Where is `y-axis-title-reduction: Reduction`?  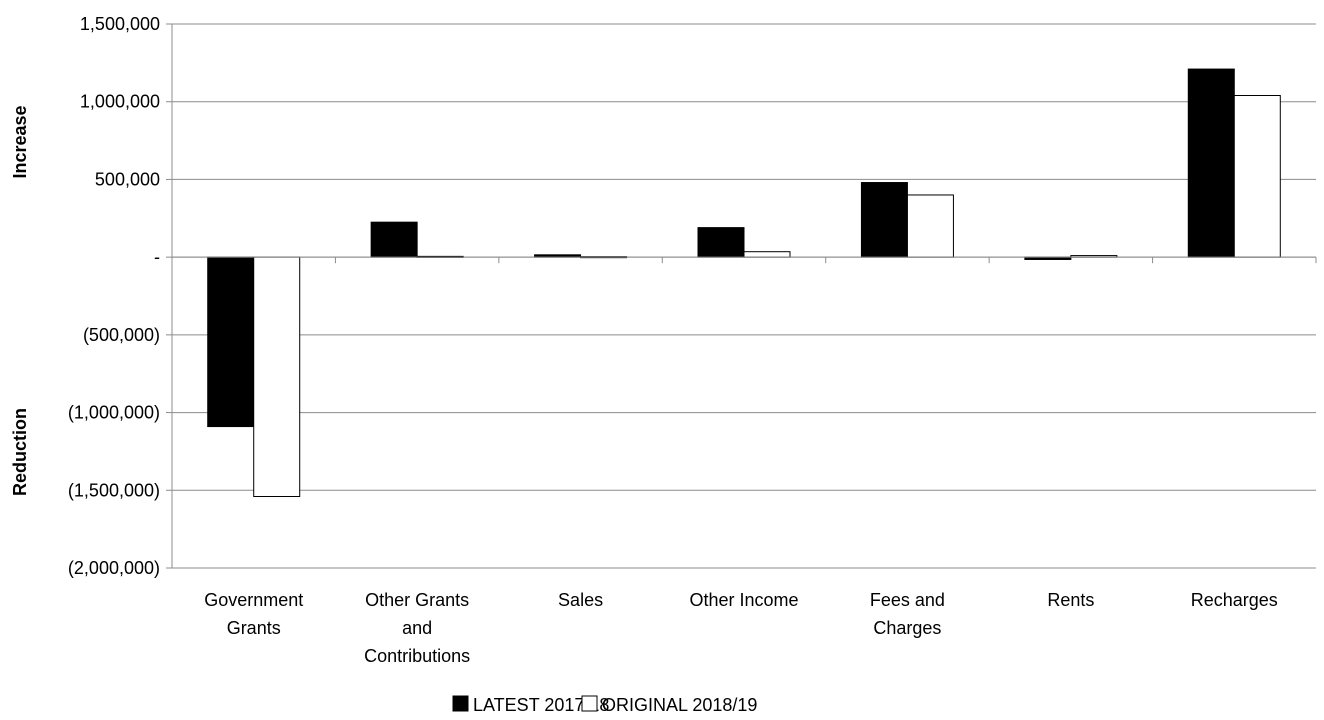 y-axis-title-reduction: Reduction is located at coordinates (20, 452).